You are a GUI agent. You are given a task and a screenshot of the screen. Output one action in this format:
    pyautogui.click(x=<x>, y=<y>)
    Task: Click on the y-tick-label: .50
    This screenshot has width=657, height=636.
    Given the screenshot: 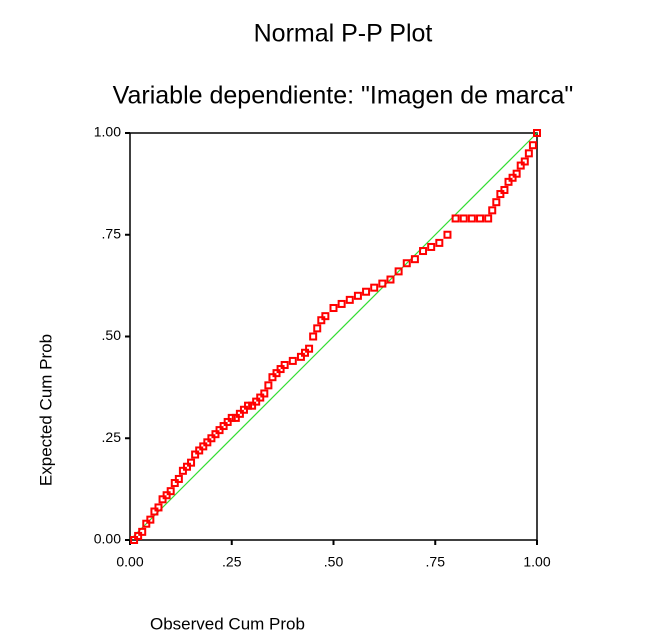 What is the action you would take?
    pyautogui.click(x=112, y=335)
    